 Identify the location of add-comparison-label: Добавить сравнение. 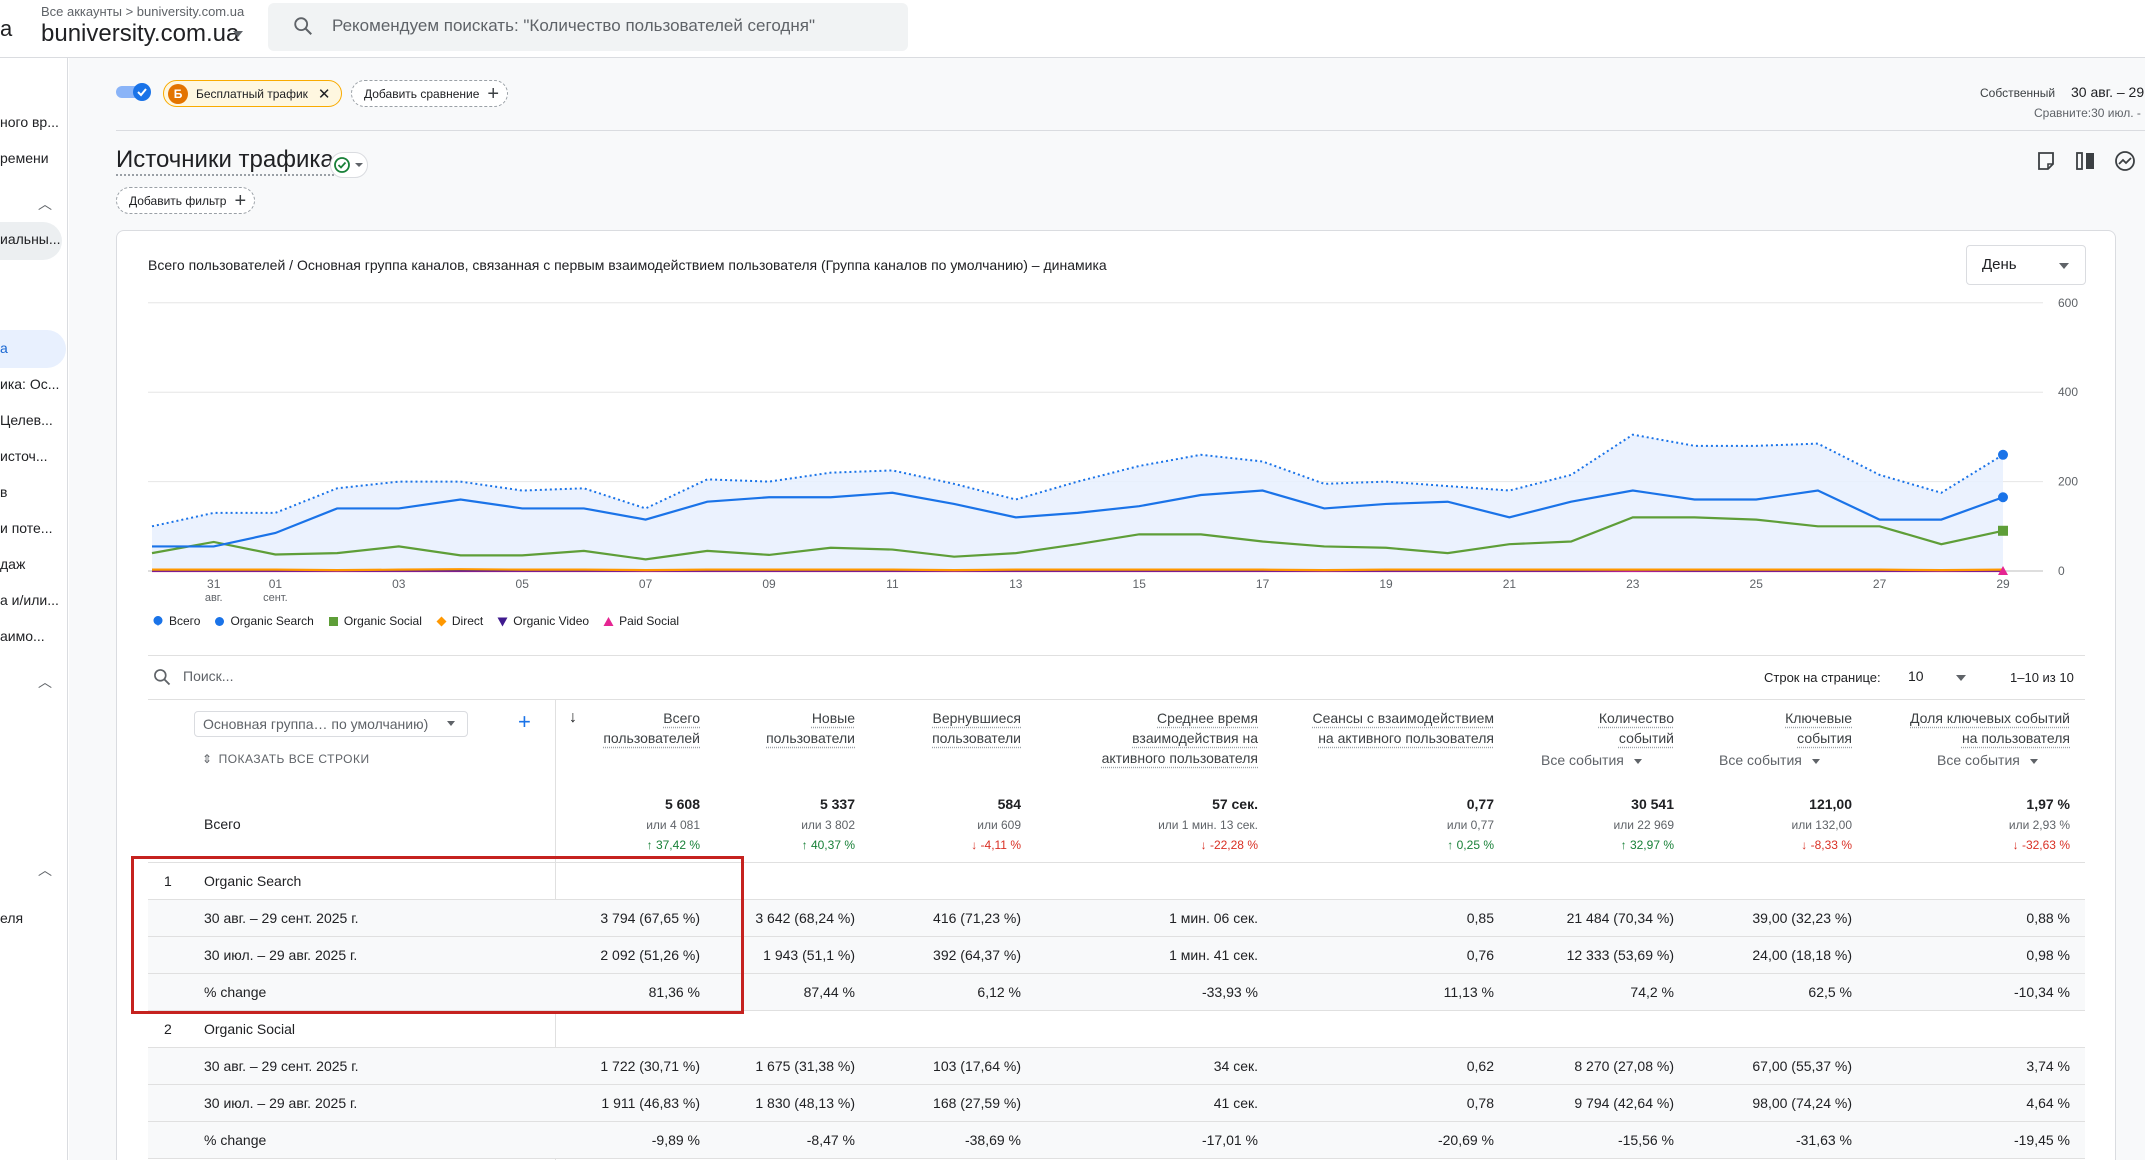
(421, 94).